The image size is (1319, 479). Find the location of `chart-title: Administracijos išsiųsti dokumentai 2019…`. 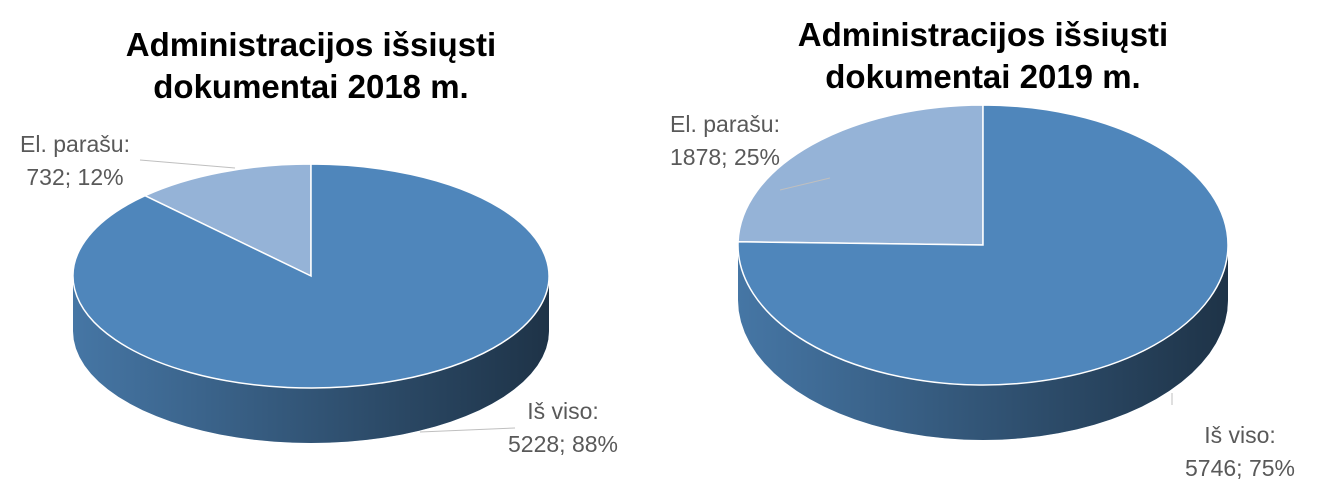

chart-title: Administracijos išsiųsti dokumentai 2019… is located at coordinates (983, 55).